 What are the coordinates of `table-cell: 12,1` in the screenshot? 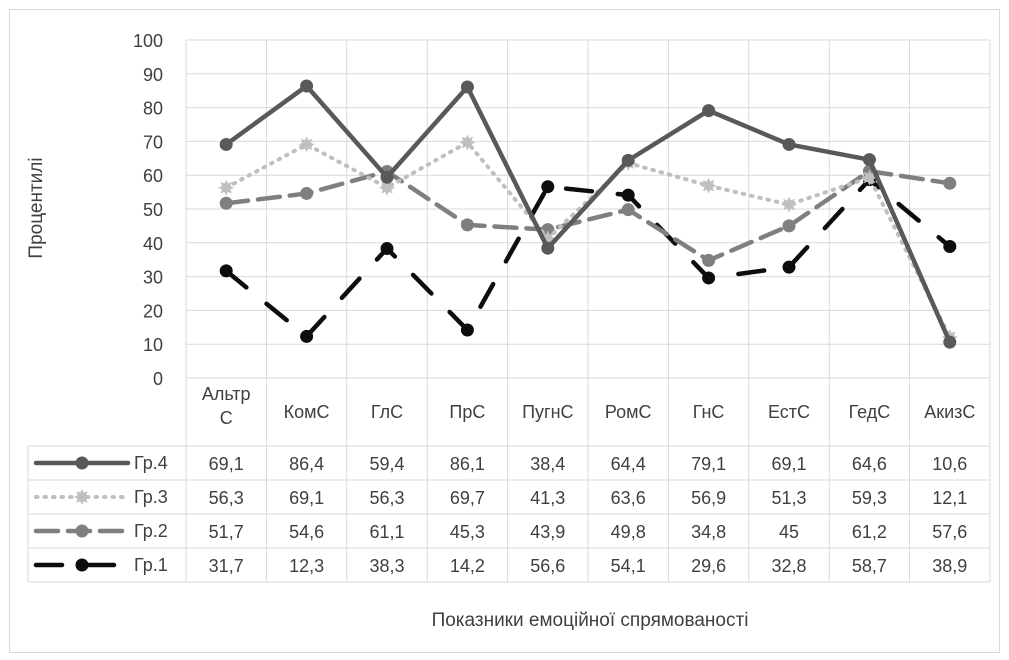 It's located at (949, 498).